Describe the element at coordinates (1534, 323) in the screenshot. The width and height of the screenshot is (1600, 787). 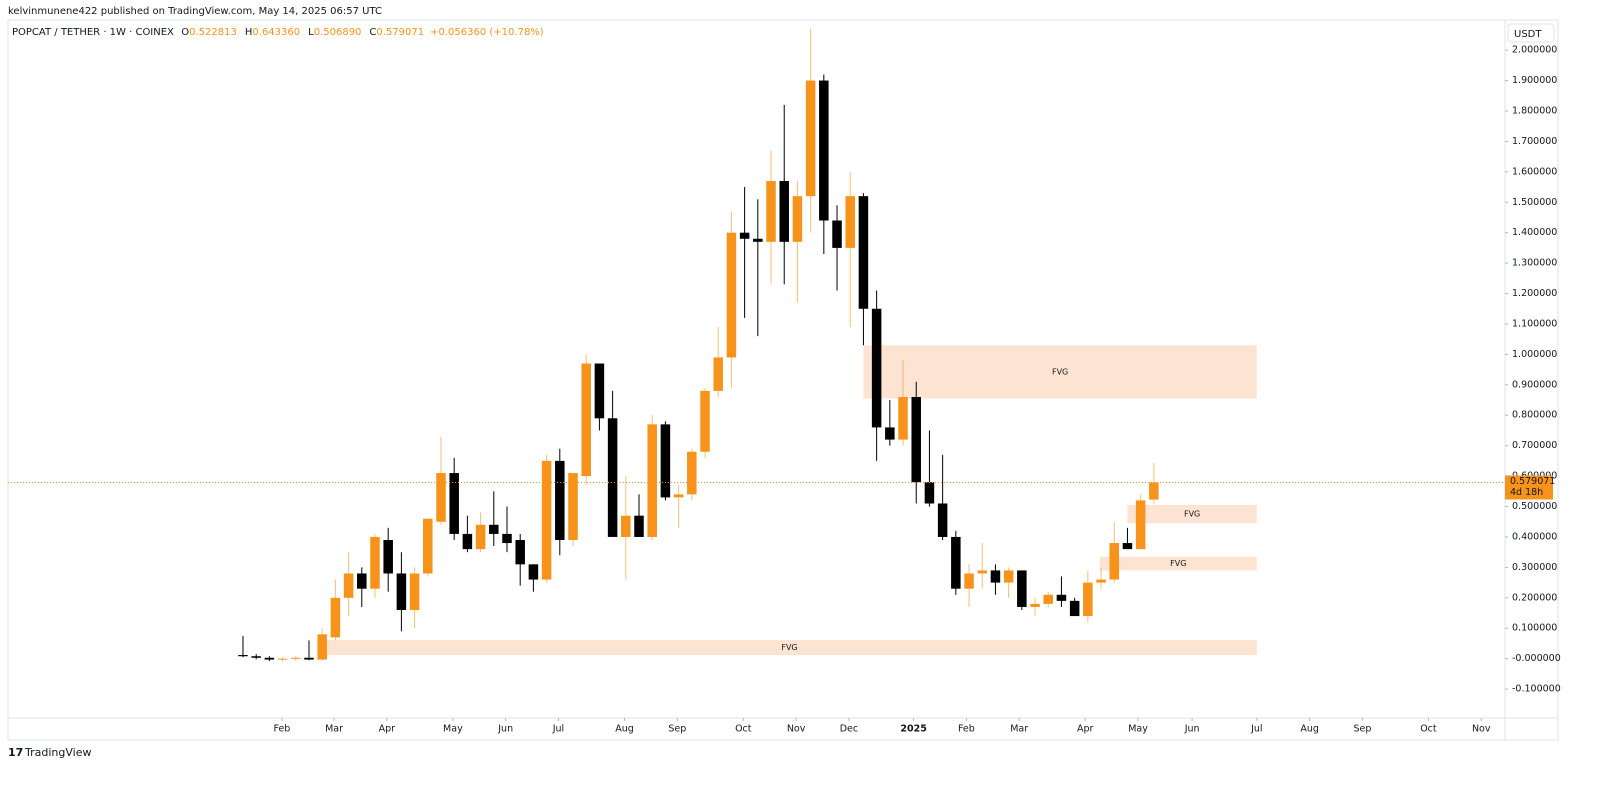
I see `y-tick-label: 1.100000` at that location.